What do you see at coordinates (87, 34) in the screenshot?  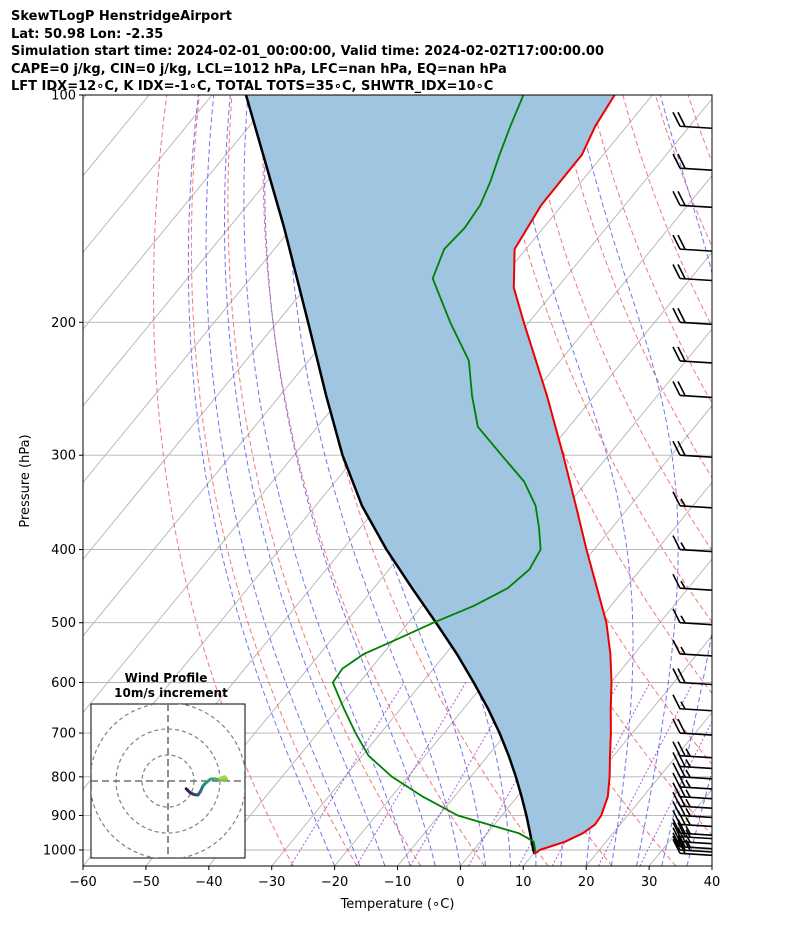 I see `location-line: Lat: 50.98 Lon: -2.35` at bounding box center [87, 34].